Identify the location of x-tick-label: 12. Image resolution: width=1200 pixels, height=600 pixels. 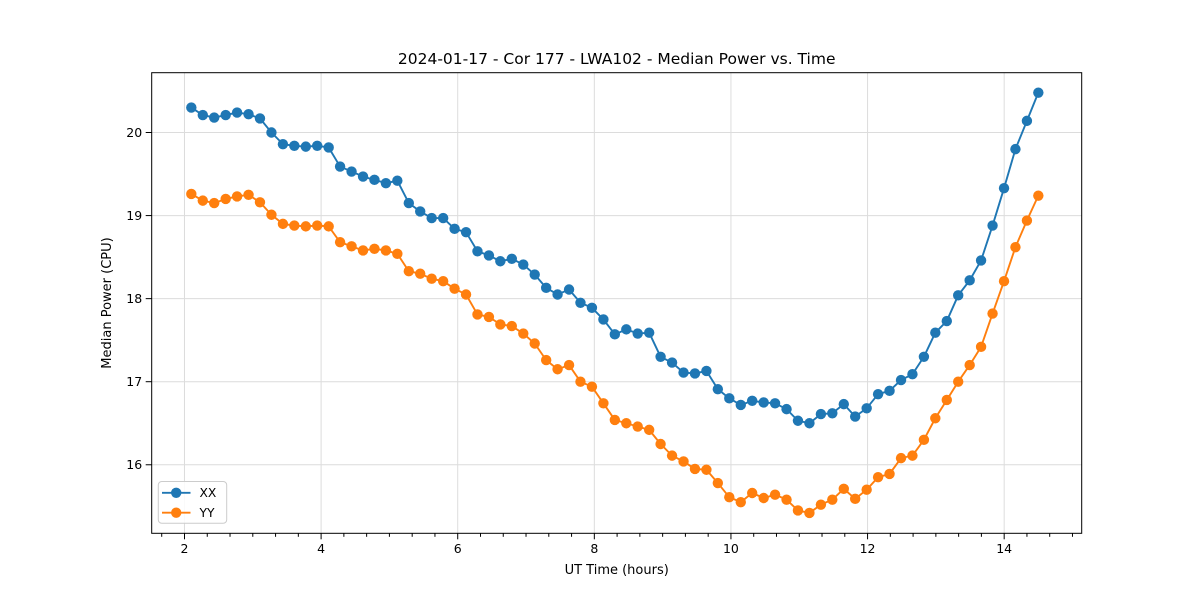
(868, 548).